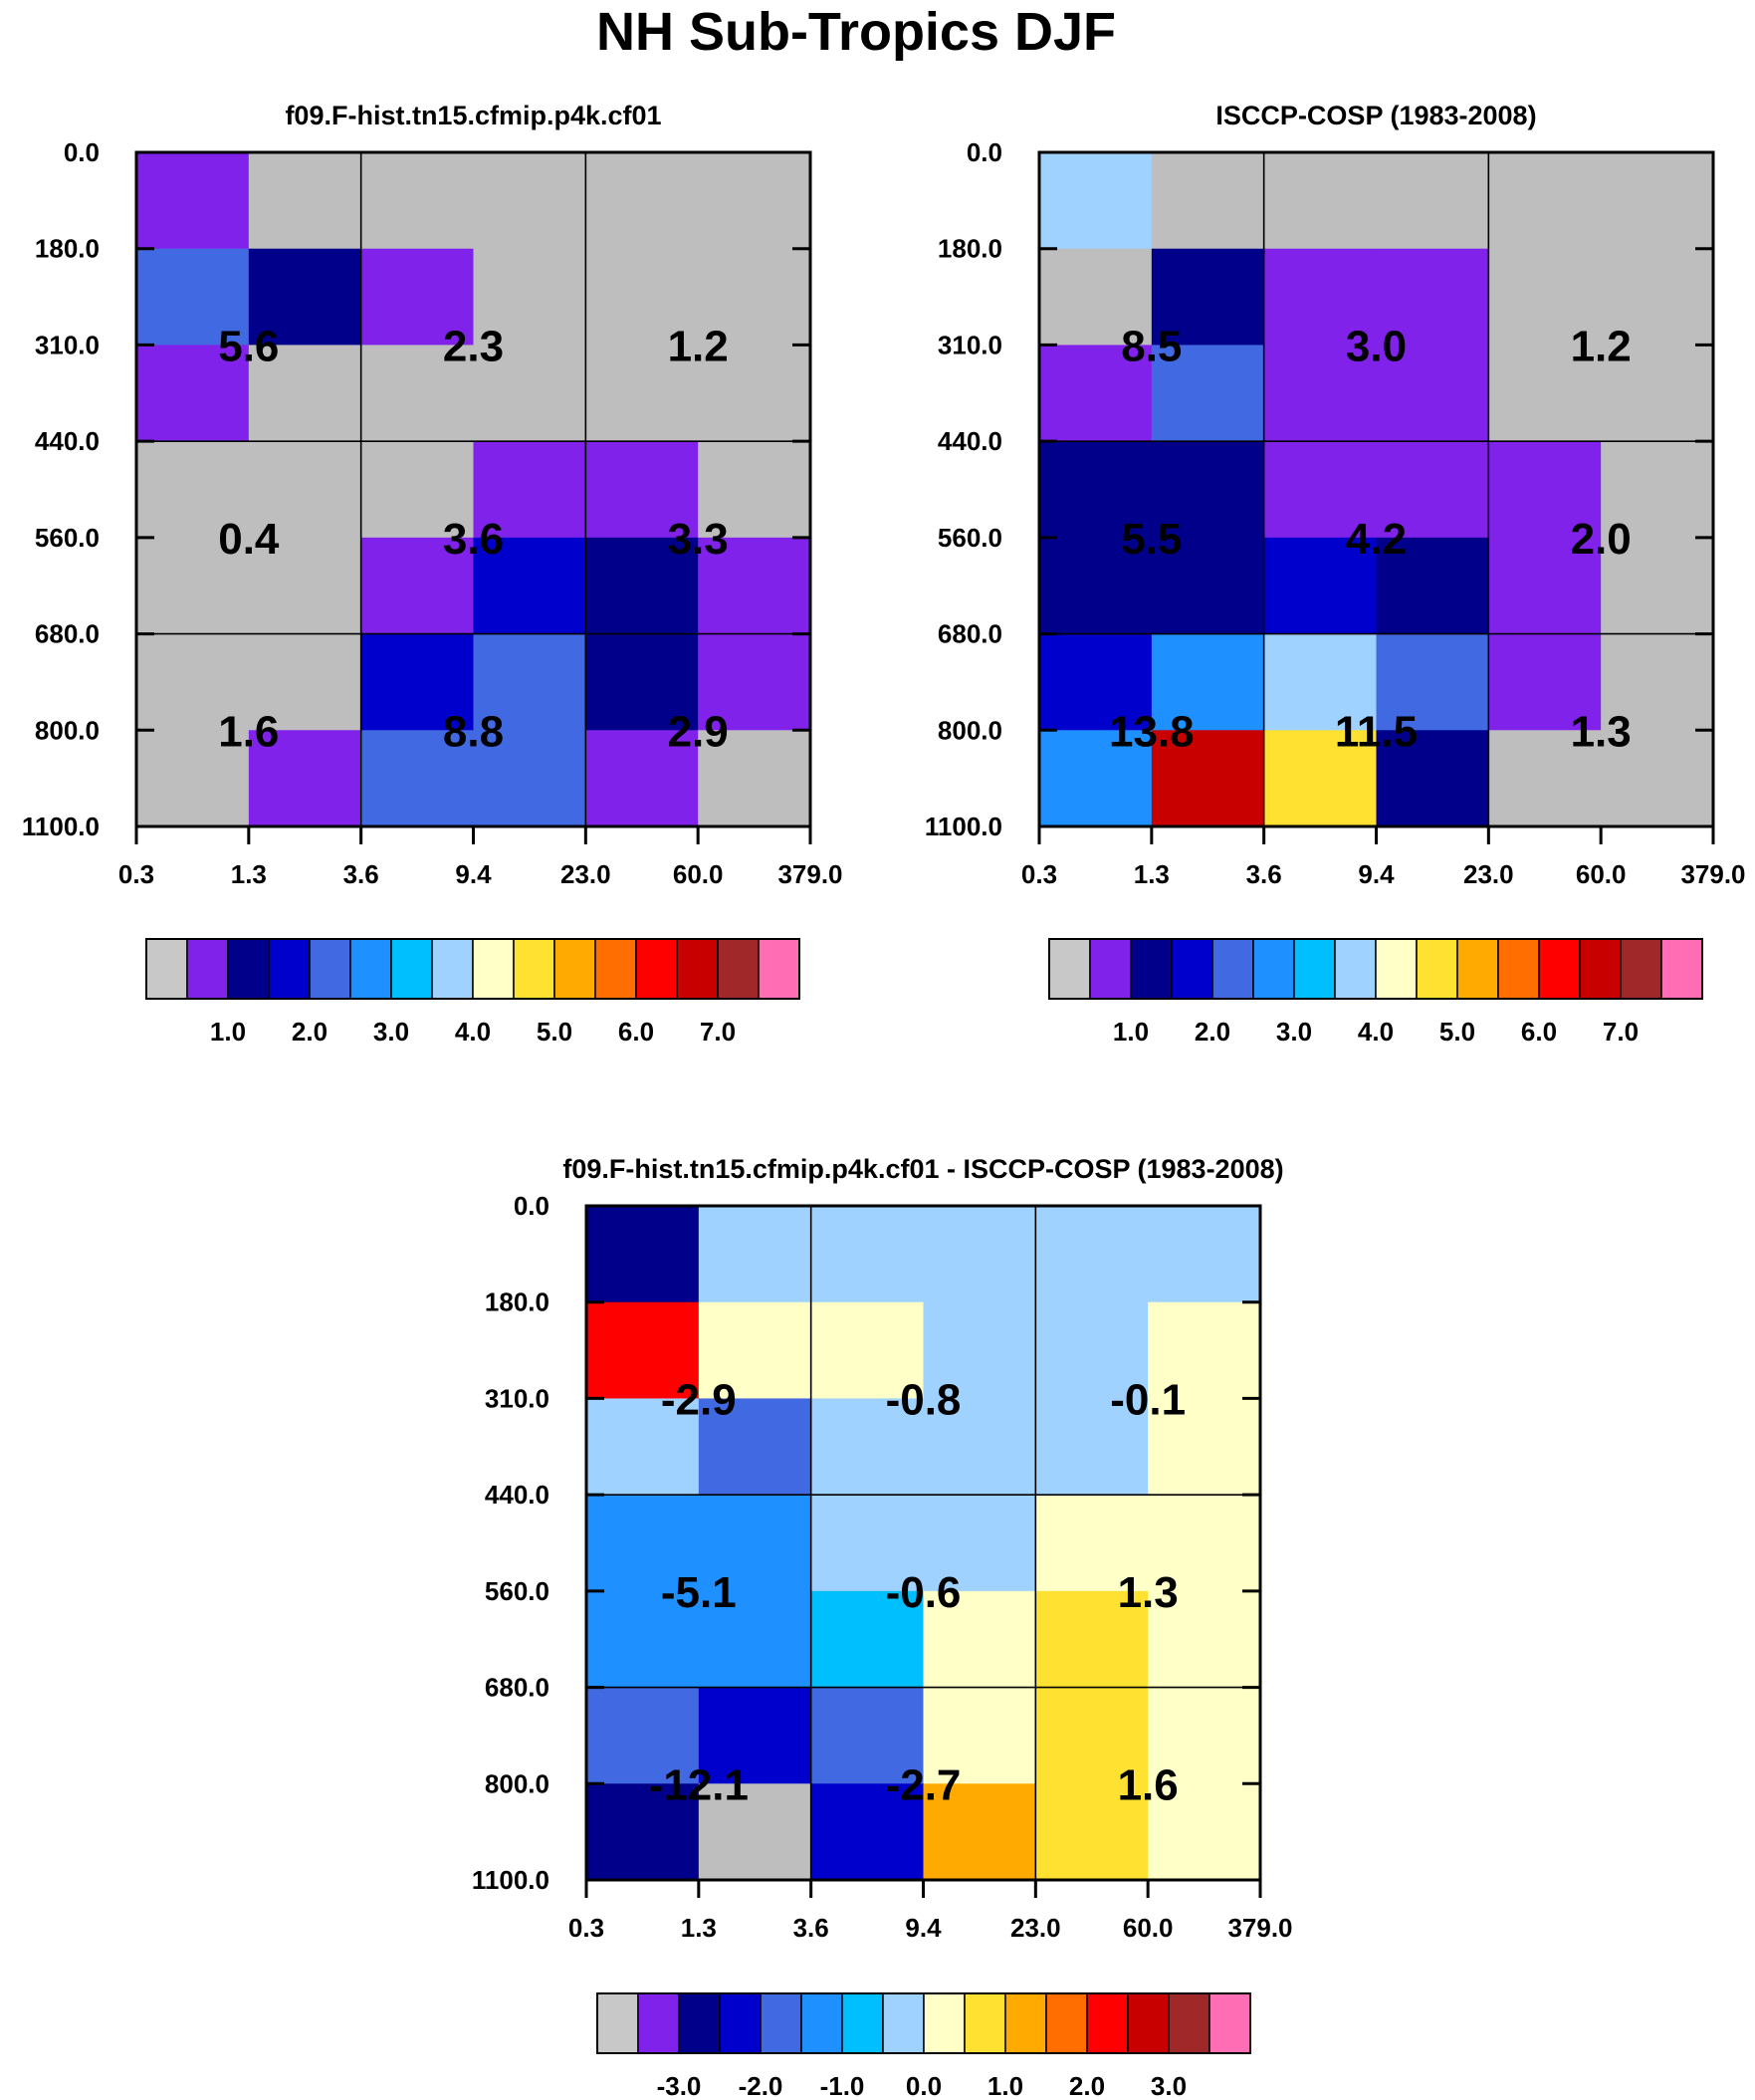  Describe the element at coordinates (249, 539) in the screenshot. I see `group-value-label: 0.4` at that location.